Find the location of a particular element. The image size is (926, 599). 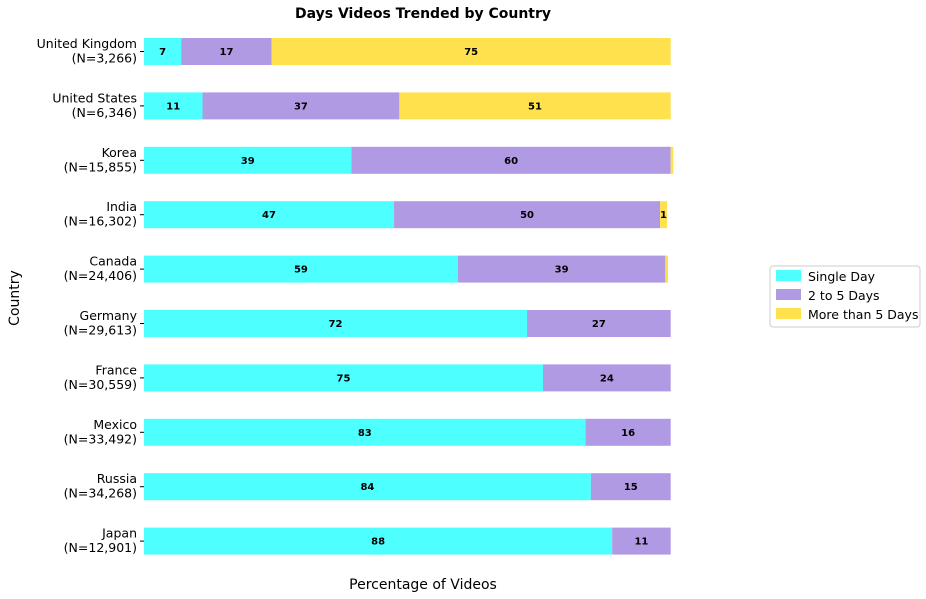

legend-label: 2 to 5 Days is located at coordinates (844, 295).